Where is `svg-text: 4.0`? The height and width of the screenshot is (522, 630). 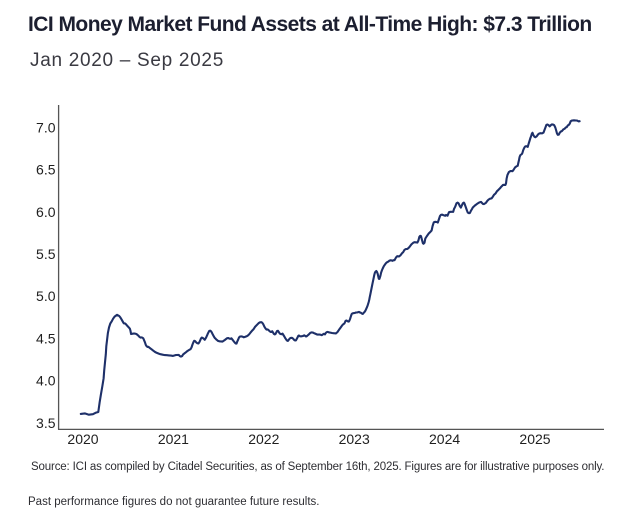
svg-text: 4.0 is located at coordinates (46, 381).